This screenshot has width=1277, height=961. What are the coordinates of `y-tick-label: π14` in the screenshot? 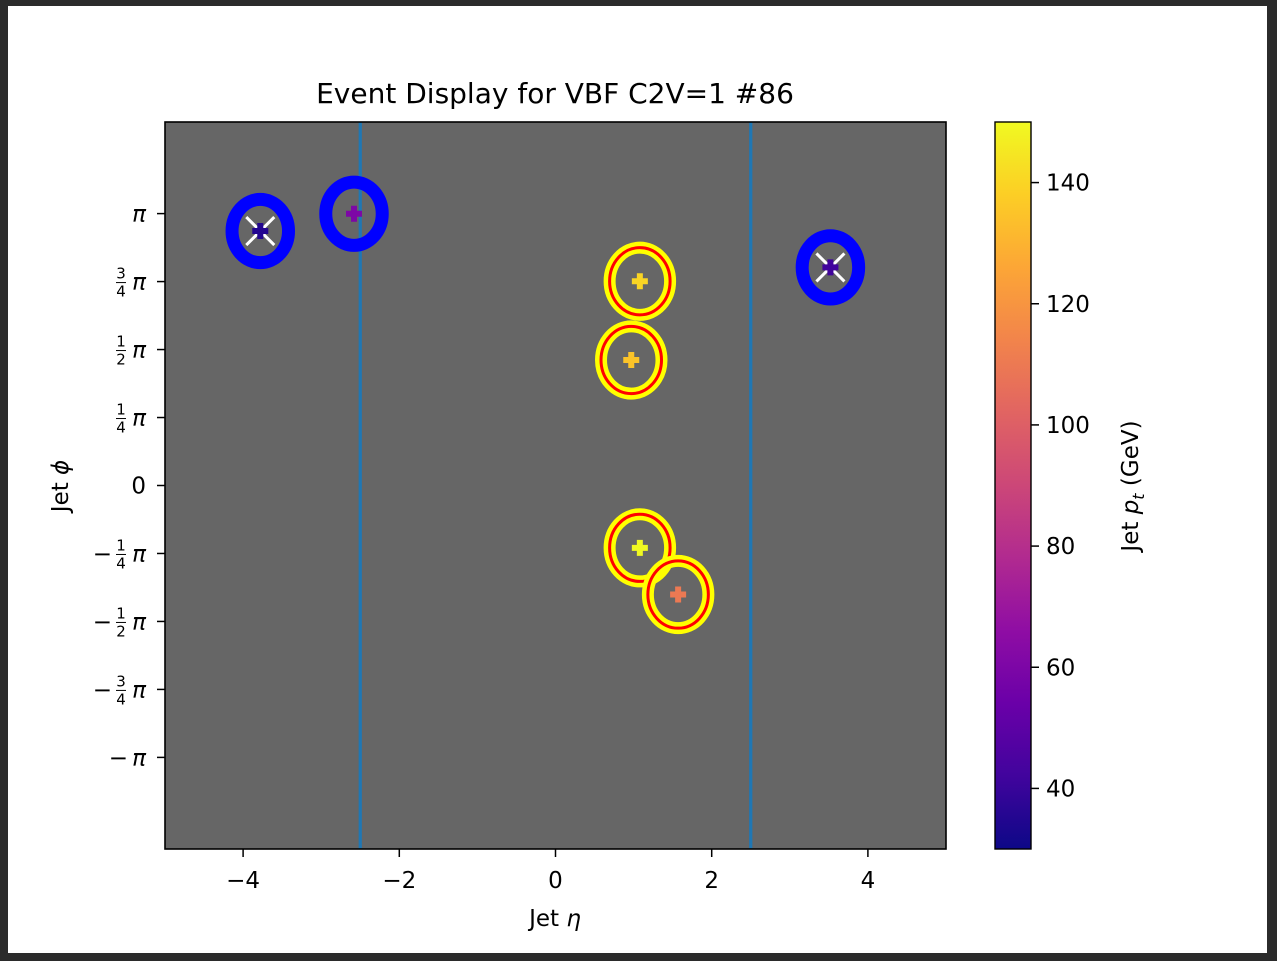 It's located at (131, 419).